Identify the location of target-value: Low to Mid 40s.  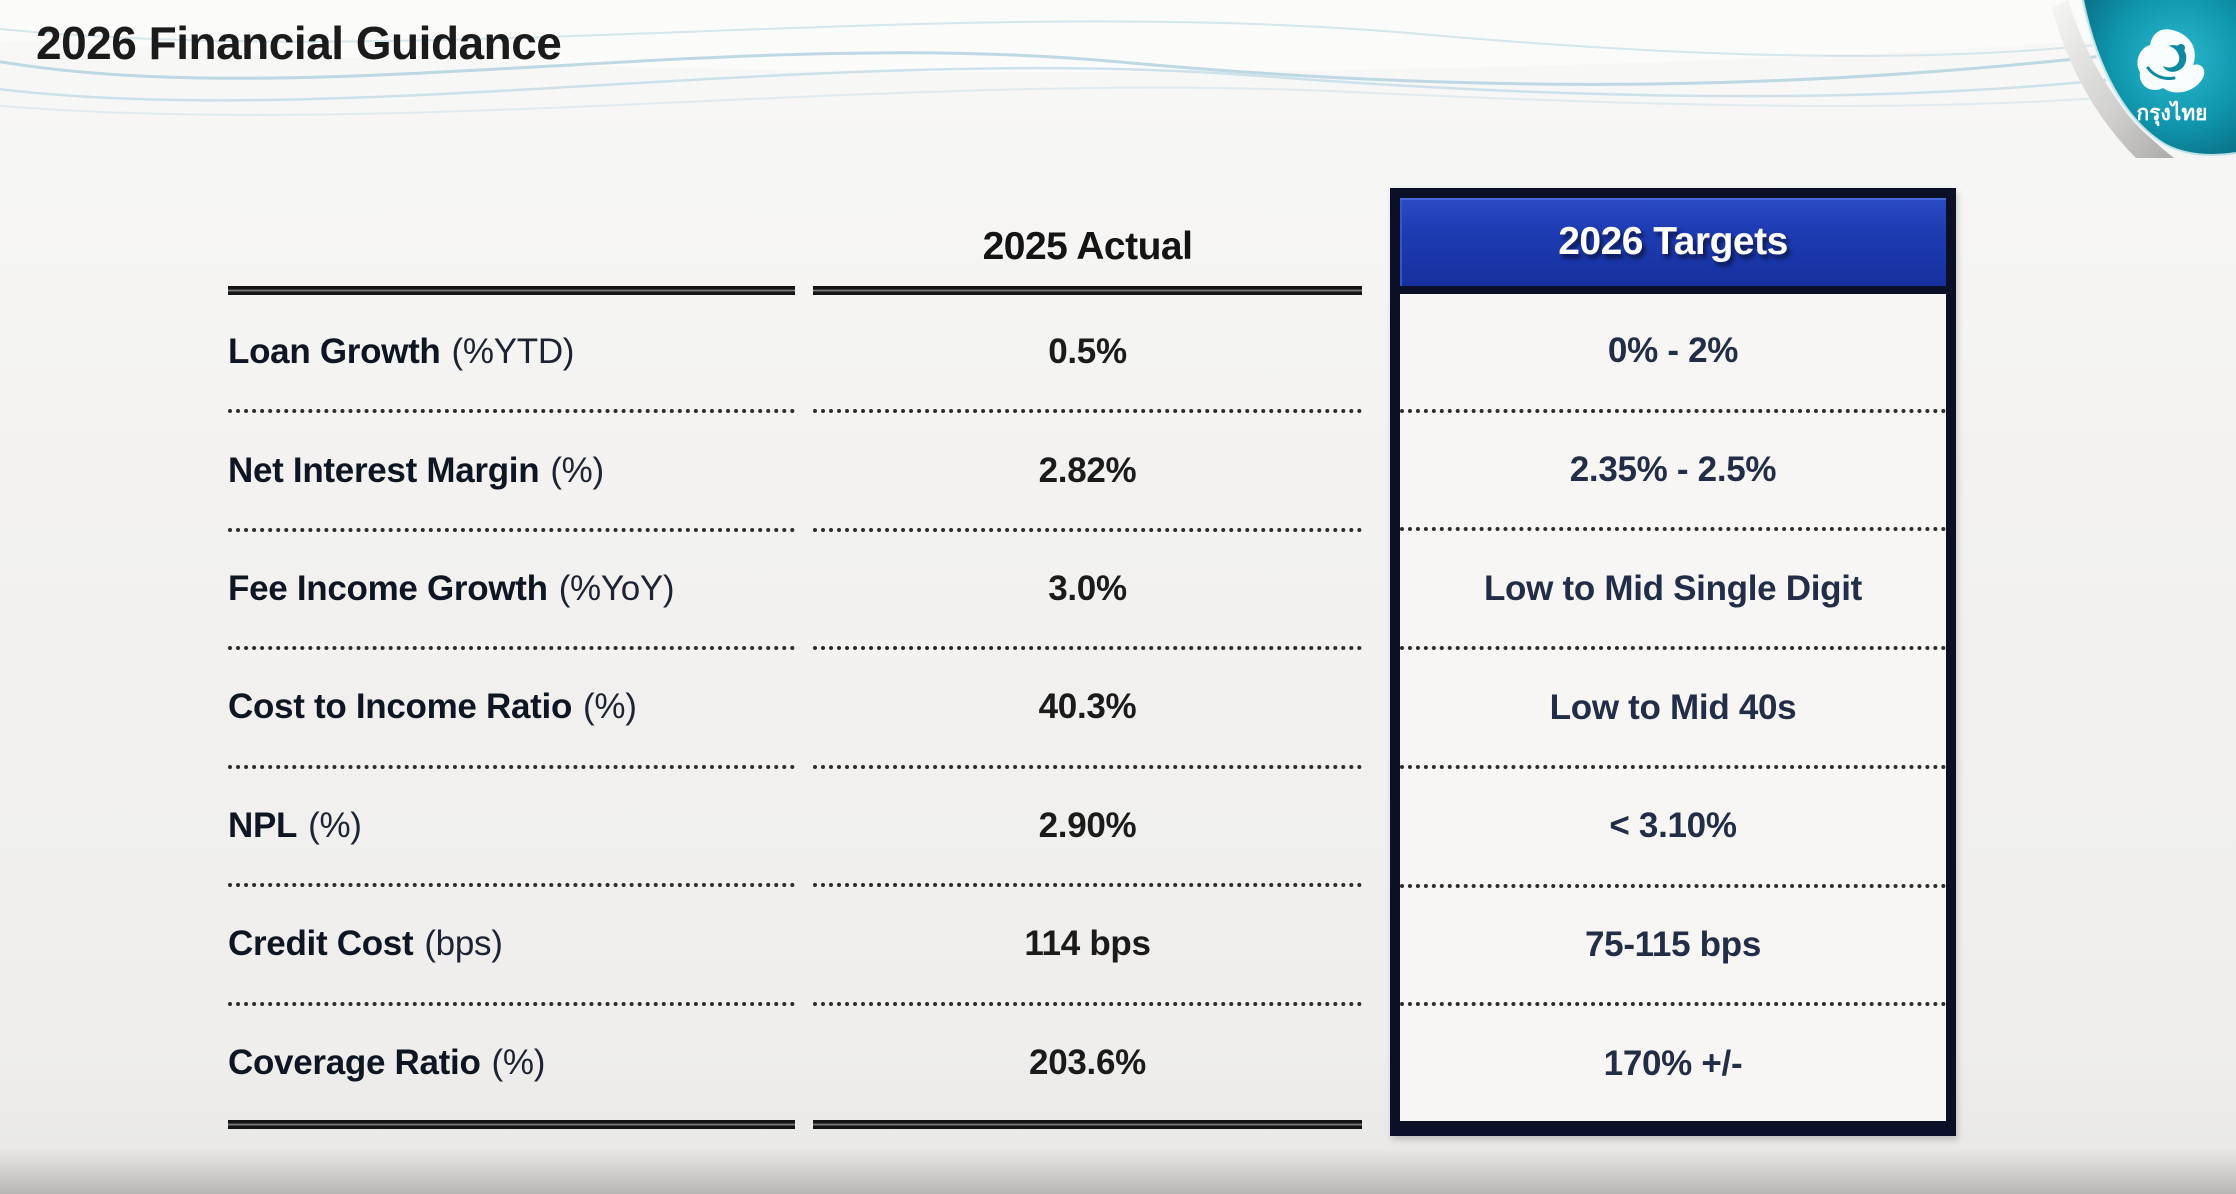
(1673, 709).